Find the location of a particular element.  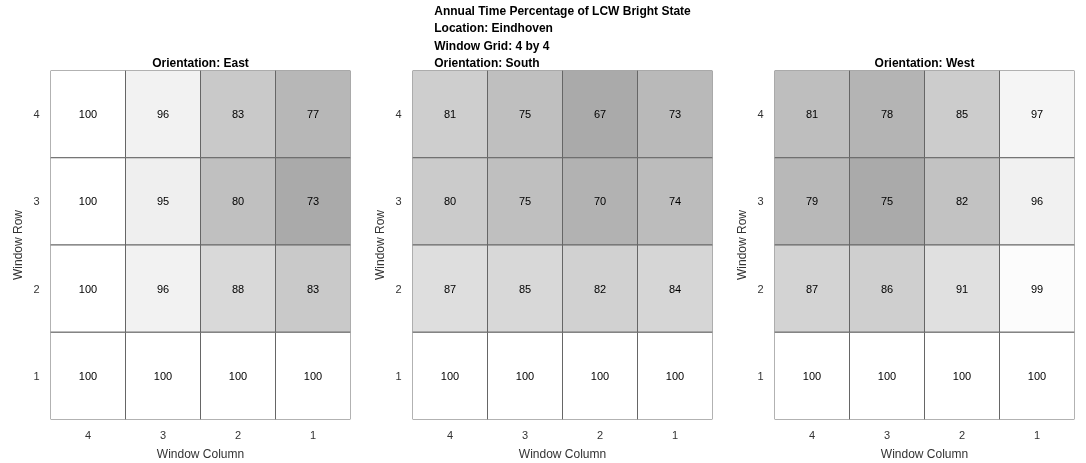

data-label: 67 is located at coordinates (600, 114).